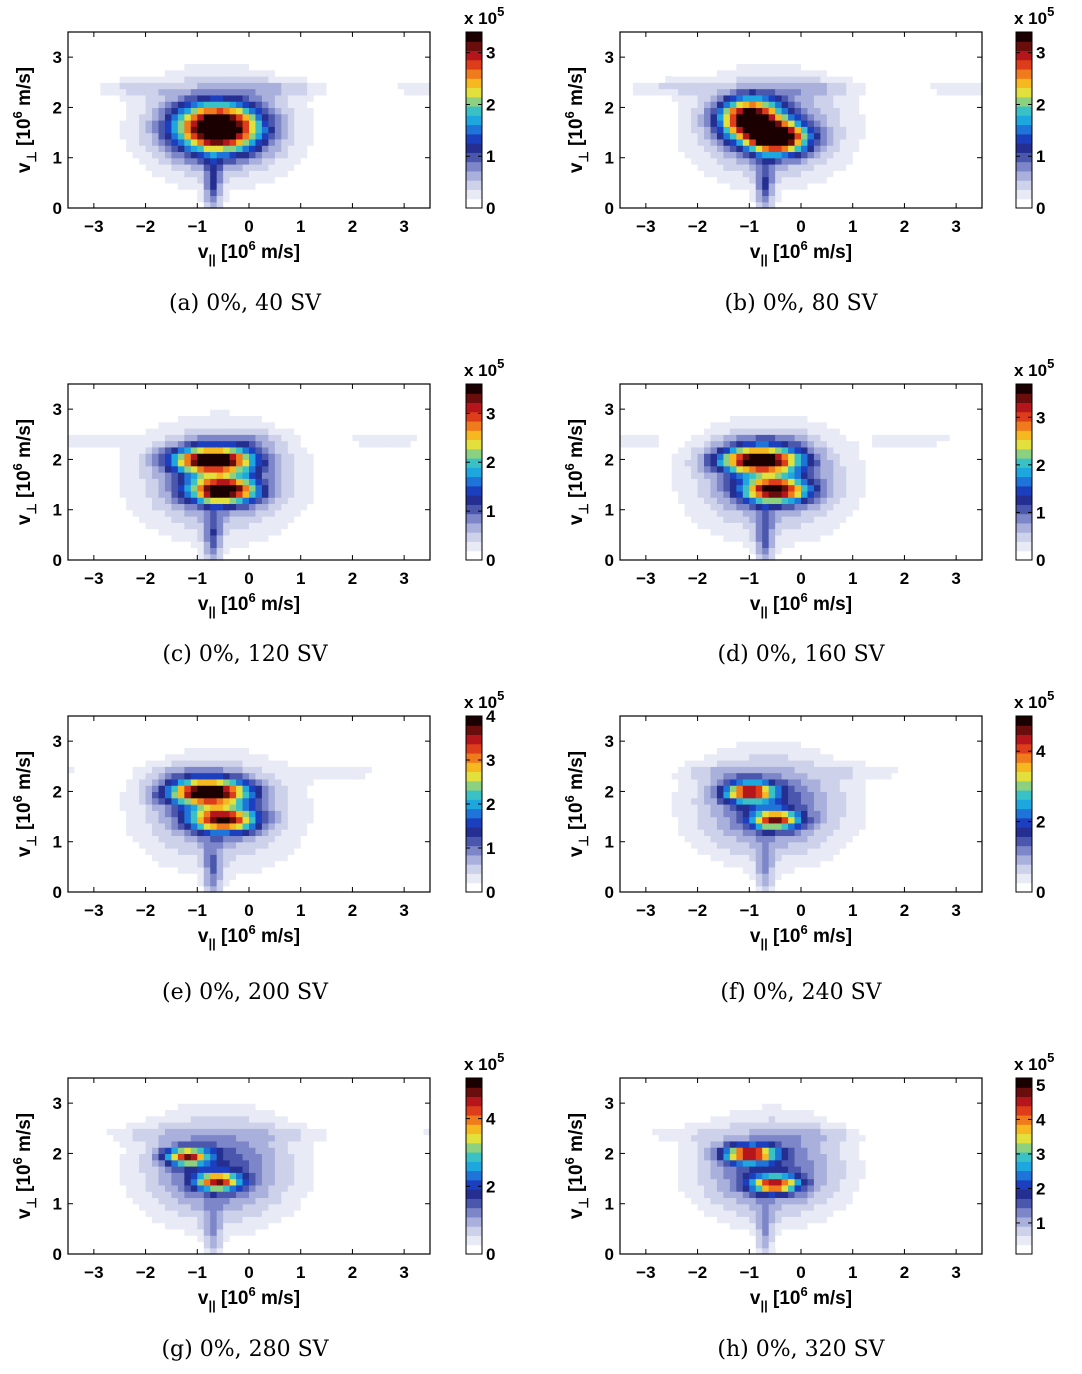  I want to click on x-axis-label: v|| [106 m/s], so click(801, 604).